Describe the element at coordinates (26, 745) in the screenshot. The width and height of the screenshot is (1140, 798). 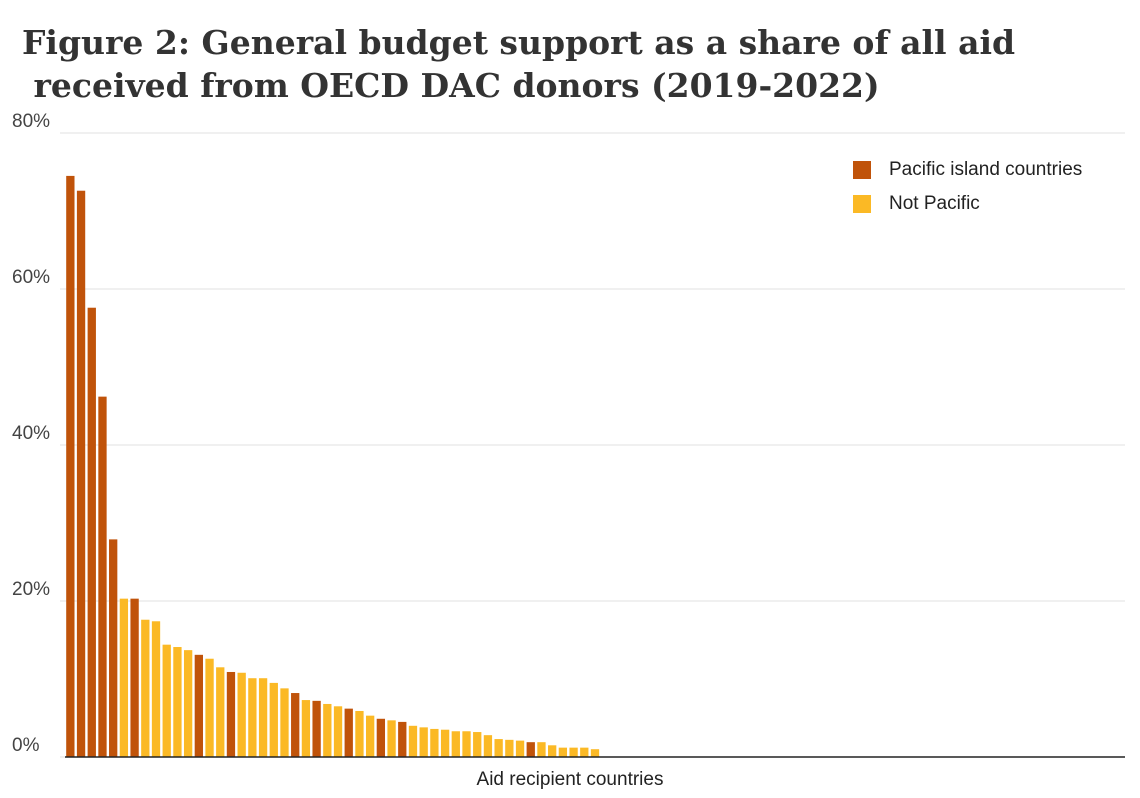
I see `y-tick-label: 0%` at that location.